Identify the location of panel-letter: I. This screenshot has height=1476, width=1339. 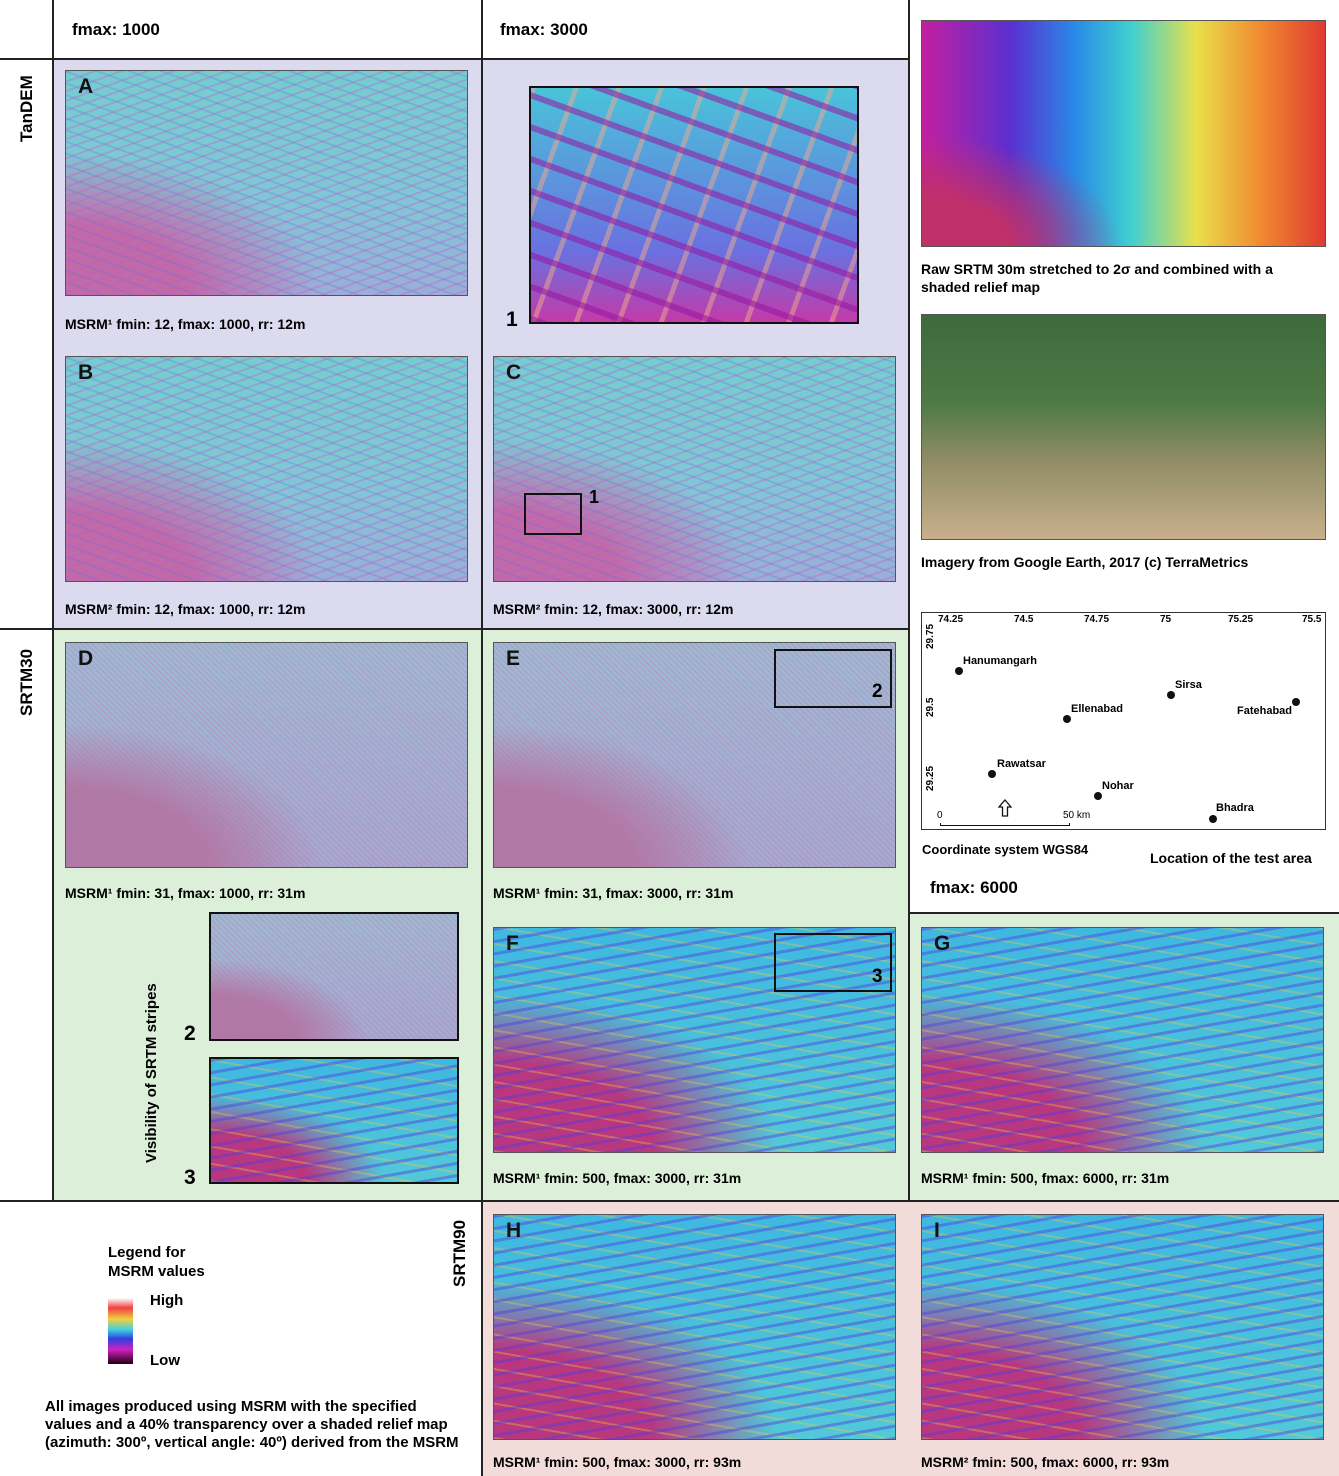
(937, 1230).